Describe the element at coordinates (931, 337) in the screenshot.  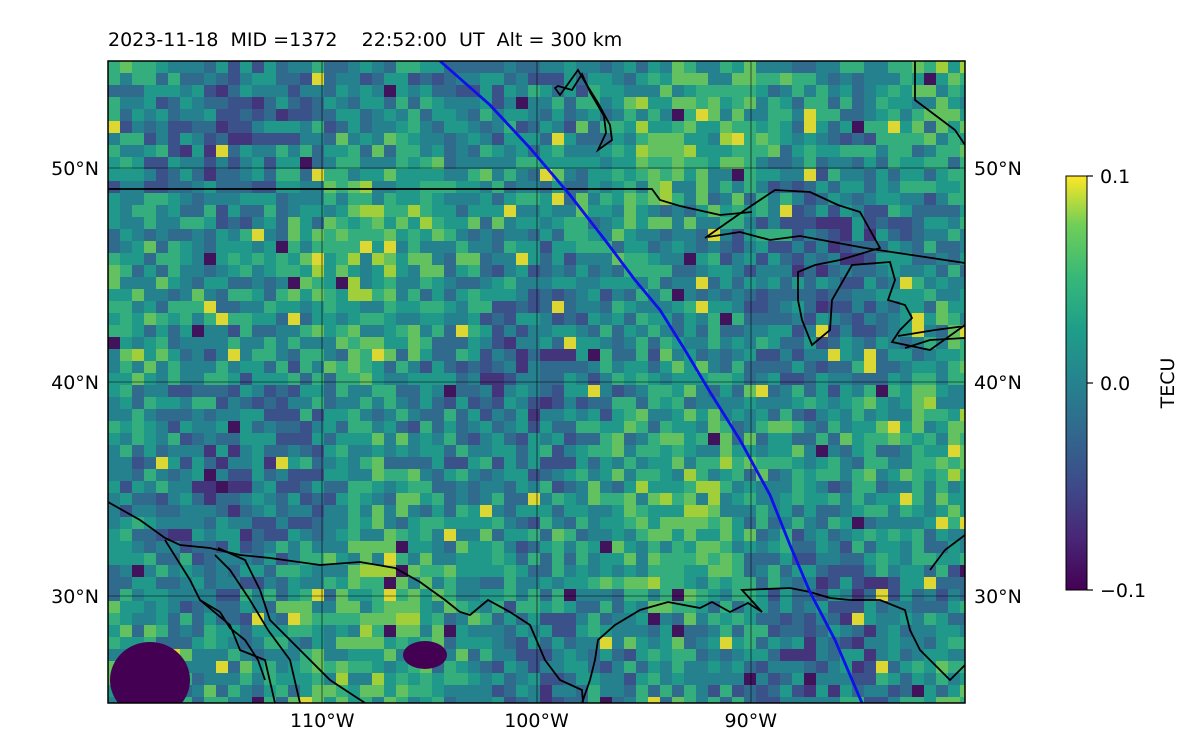
I see `lake-erie-ontario` at that location.